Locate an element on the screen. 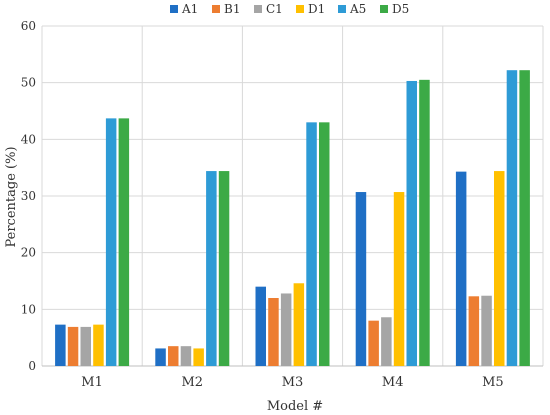 The height and width of the screenshot is (415, 550). x-tick-labels: M1 M2 M3 M4 M5 is located at coordinates (292, 382).